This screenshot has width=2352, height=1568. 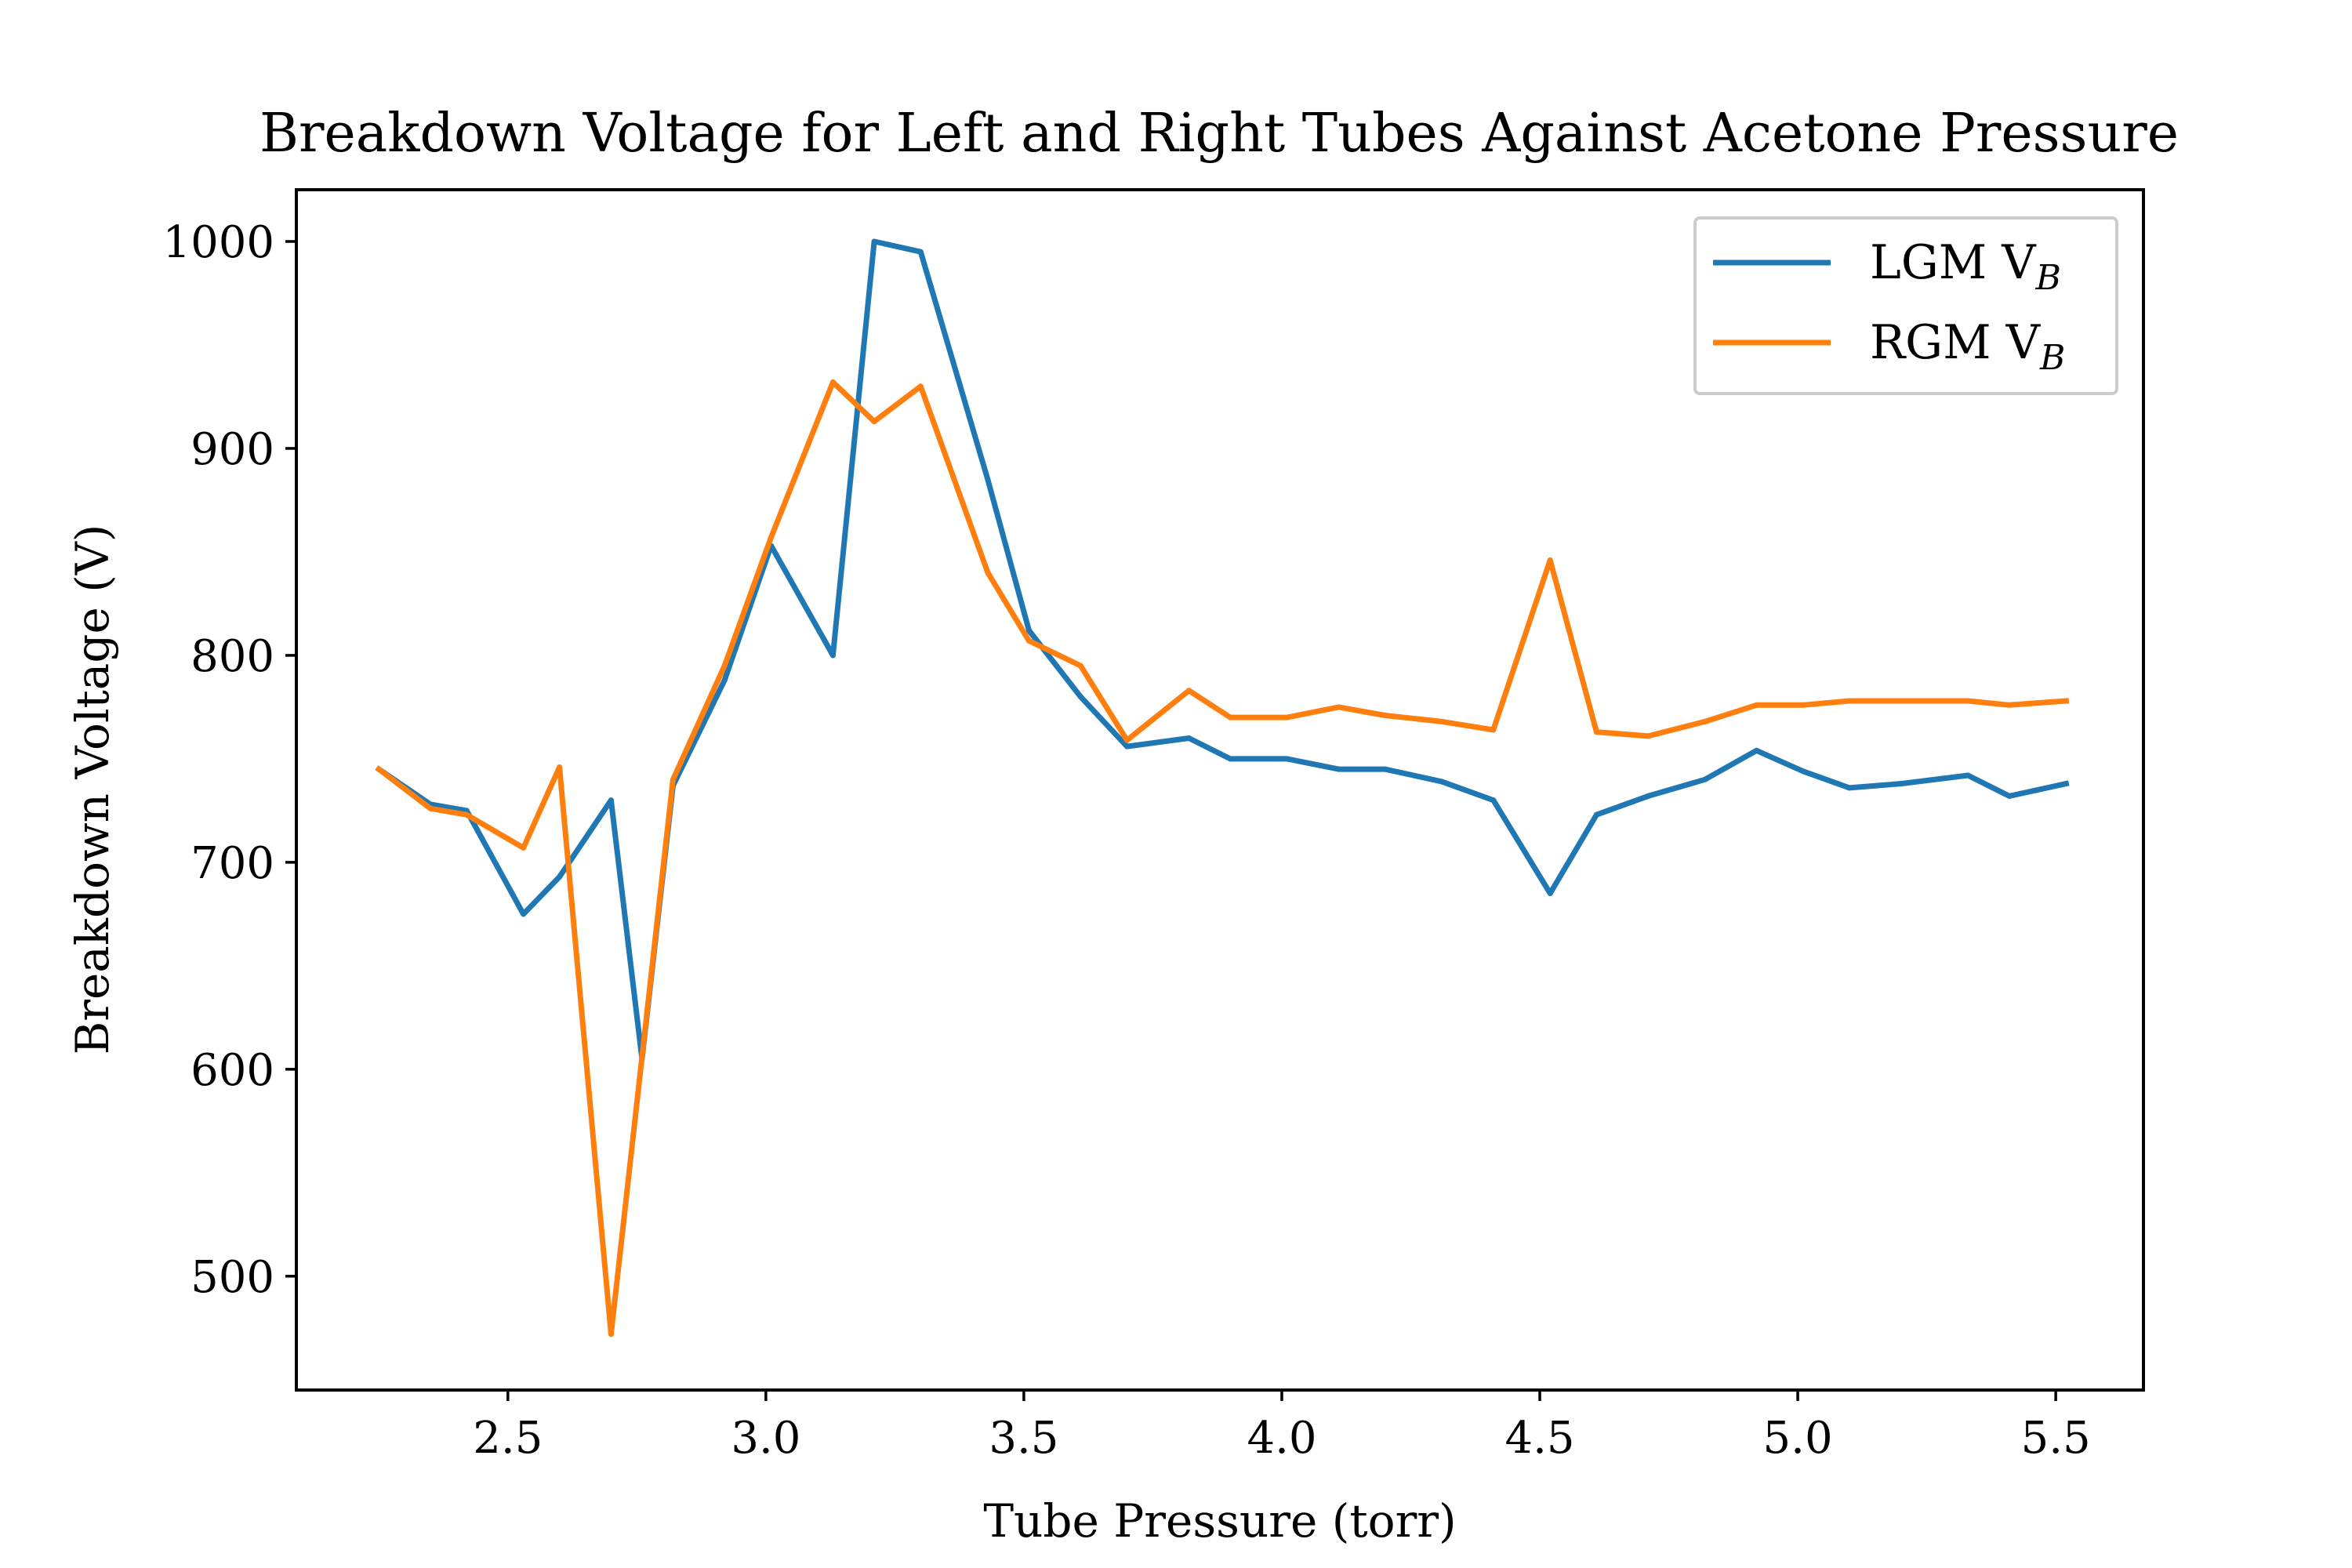 What do you see at coordinates (1953, 262) in the screenshot?
I see `legend-label-lgm-main: LGM V` at bounding box center [1953, 262].